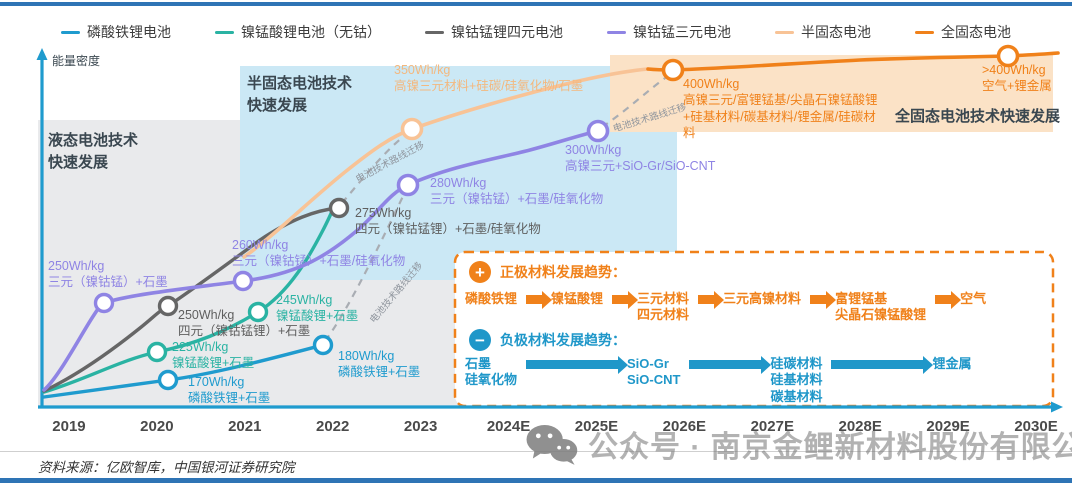 The width and height of the screenshot is (1072, 484). I want to click on legend-label: 全固态电池, so click(976, 32).